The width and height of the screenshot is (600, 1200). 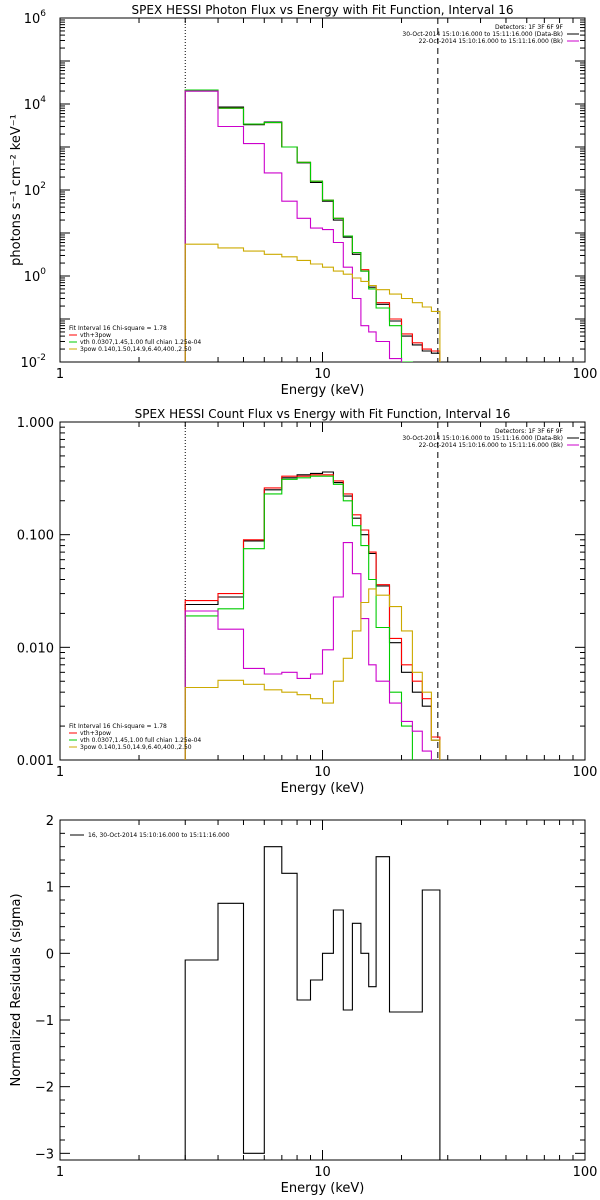 What do you see at coordinates (43, 14) in the screenshot?
I see `y-tick-exponent: 6` at bounding box center [43, 14].